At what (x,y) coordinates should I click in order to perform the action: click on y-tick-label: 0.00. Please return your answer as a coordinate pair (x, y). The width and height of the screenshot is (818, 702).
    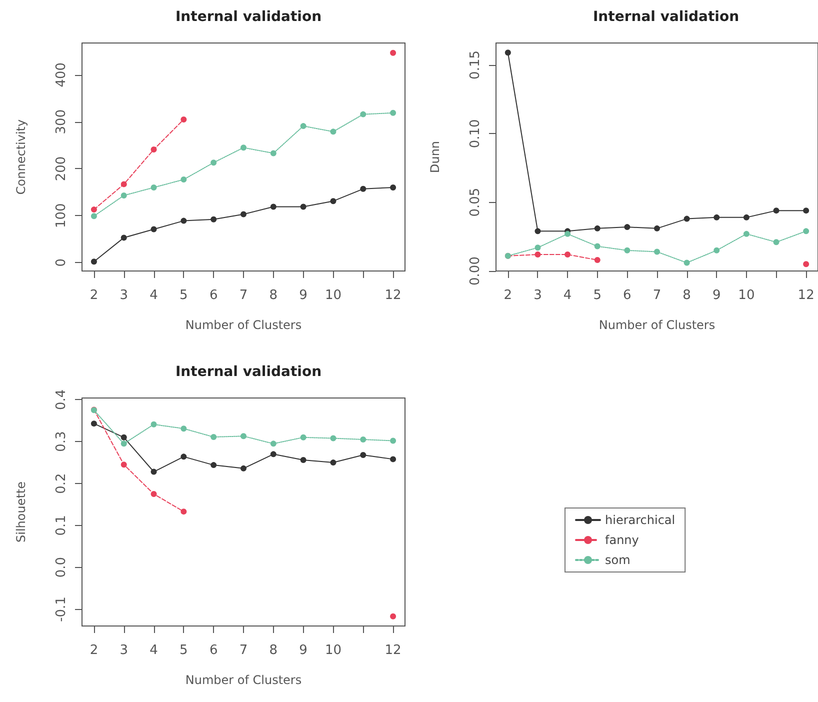
    Looking at the image, I should click on (475, 271).